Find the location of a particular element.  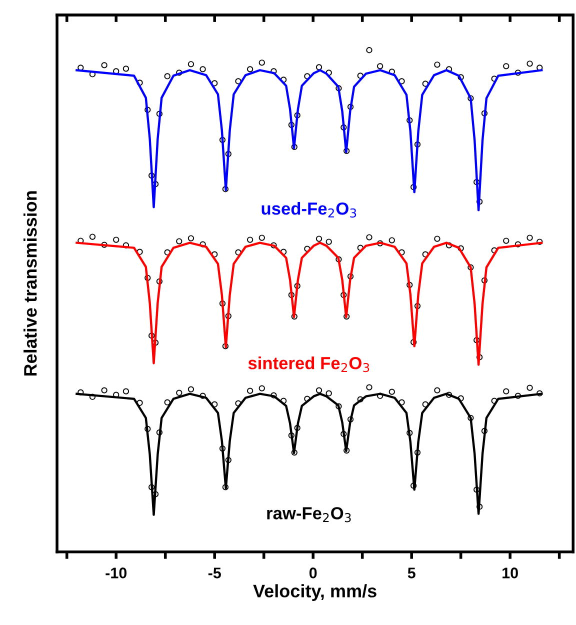

text: used-Fe$_{2}$O$_{3}$ is located at coordinates (309, 210).